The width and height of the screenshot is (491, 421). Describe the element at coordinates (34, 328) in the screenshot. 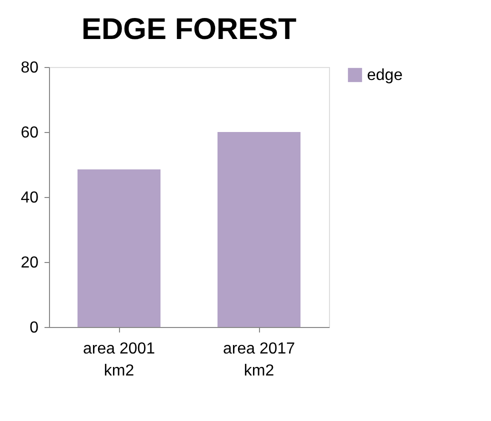

I see `y-tick-label: 0` at that location.